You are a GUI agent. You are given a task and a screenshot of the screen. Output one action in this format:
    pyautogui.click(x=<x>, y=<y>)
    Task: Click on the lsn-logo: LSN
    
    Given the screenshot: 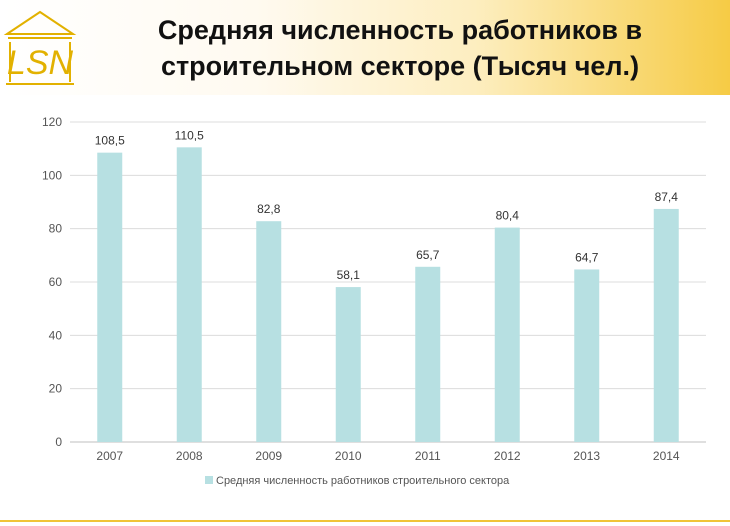 What is the action you would take?
    pyautogui.click(x=40, y=47)
    